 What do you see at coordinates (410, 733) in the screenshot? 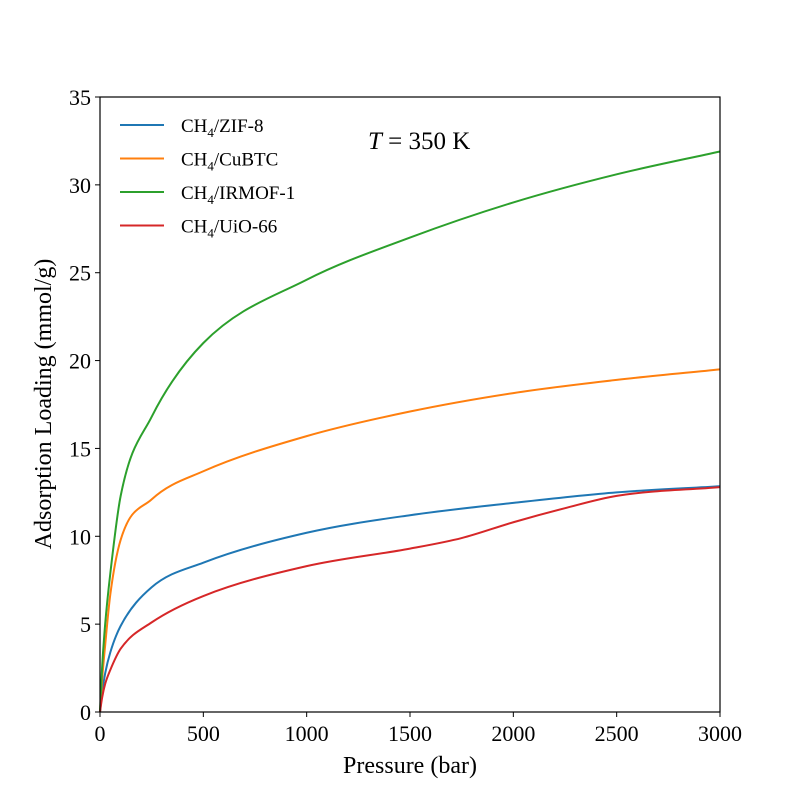
I see `x-tick-label: 1500` at bounding box center [410, 733].